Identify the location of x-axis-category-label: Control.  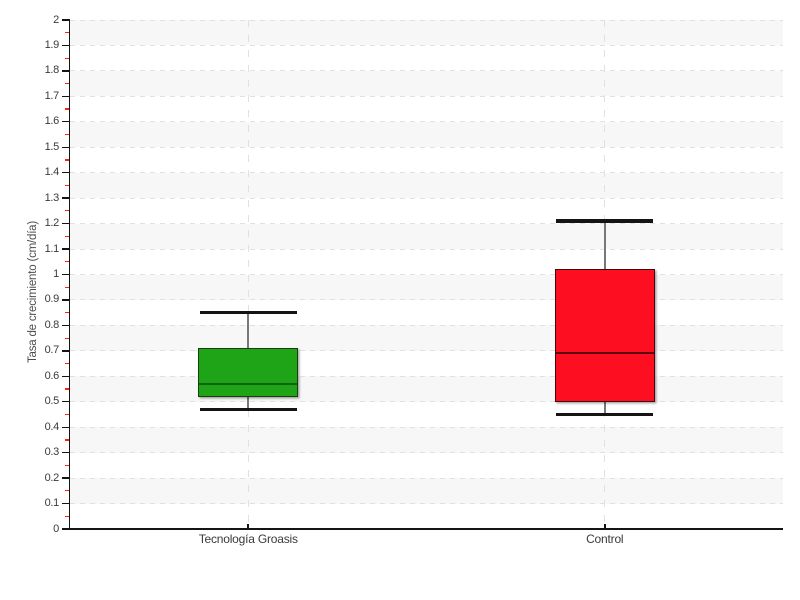
(605, 538).